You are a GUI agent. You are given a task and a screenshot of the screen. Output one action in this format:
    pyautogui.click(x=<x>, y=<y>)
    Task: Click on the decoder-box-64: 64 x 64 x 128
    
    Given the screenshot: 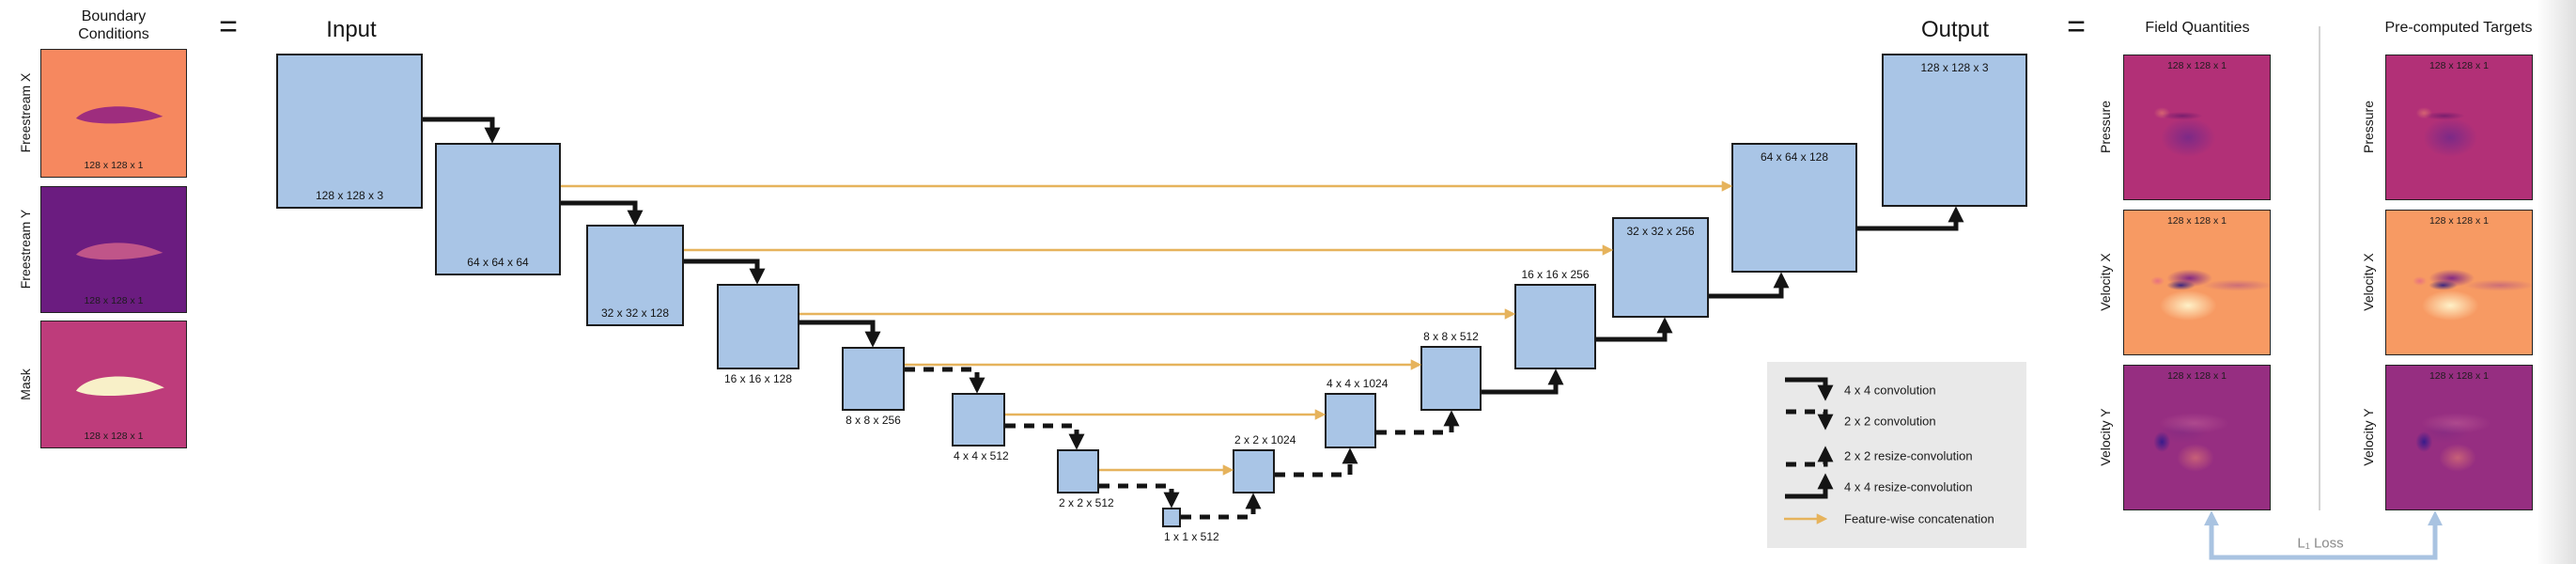 What is the action you would take?
    pyautogui.click(x=1796, y=206)
    